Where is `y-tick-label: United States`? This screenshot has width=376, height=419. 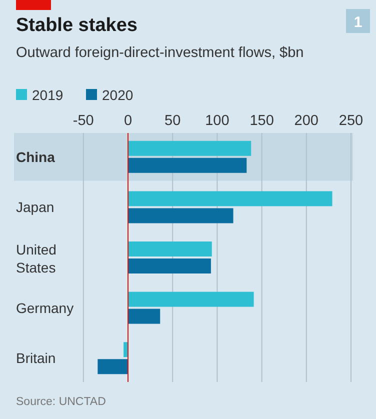
y-tick-label: United States is located at coordinates (36, 259).